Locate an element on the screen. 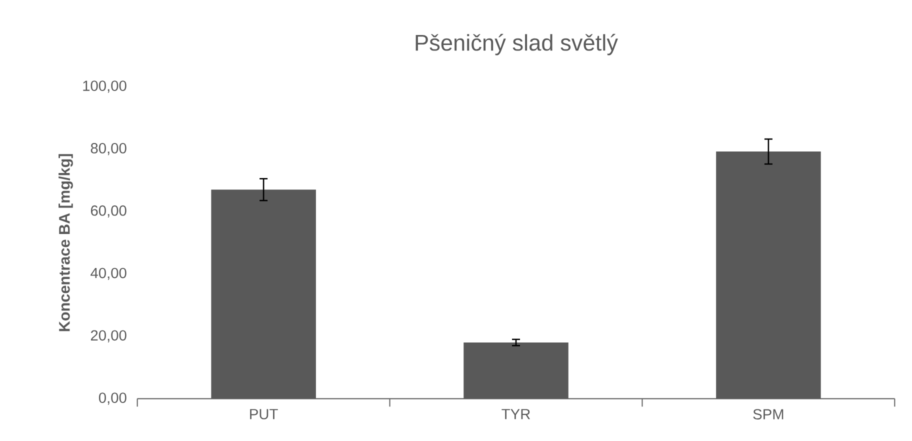  y-tick-label: 100,00 is located at coordinates (104, 86).